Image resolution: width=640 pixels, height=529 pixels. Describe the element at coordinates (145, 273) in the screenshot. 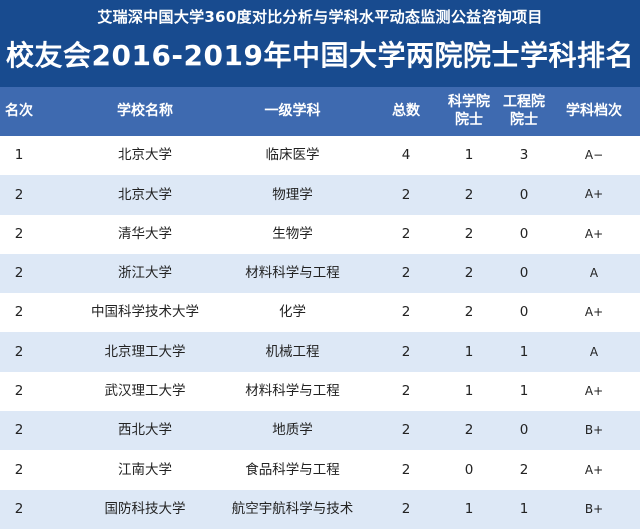

I see `cell-school: 浙江大学` at that location.